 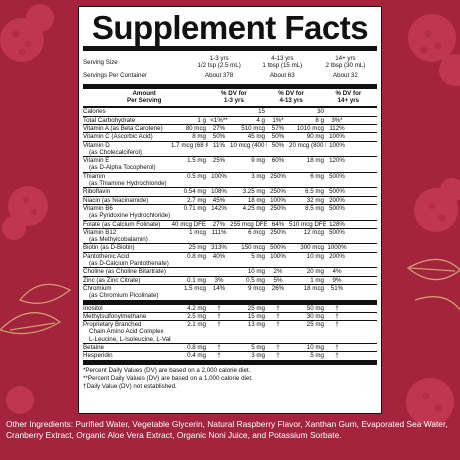 I want to click on footnote: †Daily Value (DV) not established., so click(x=130, y=387).